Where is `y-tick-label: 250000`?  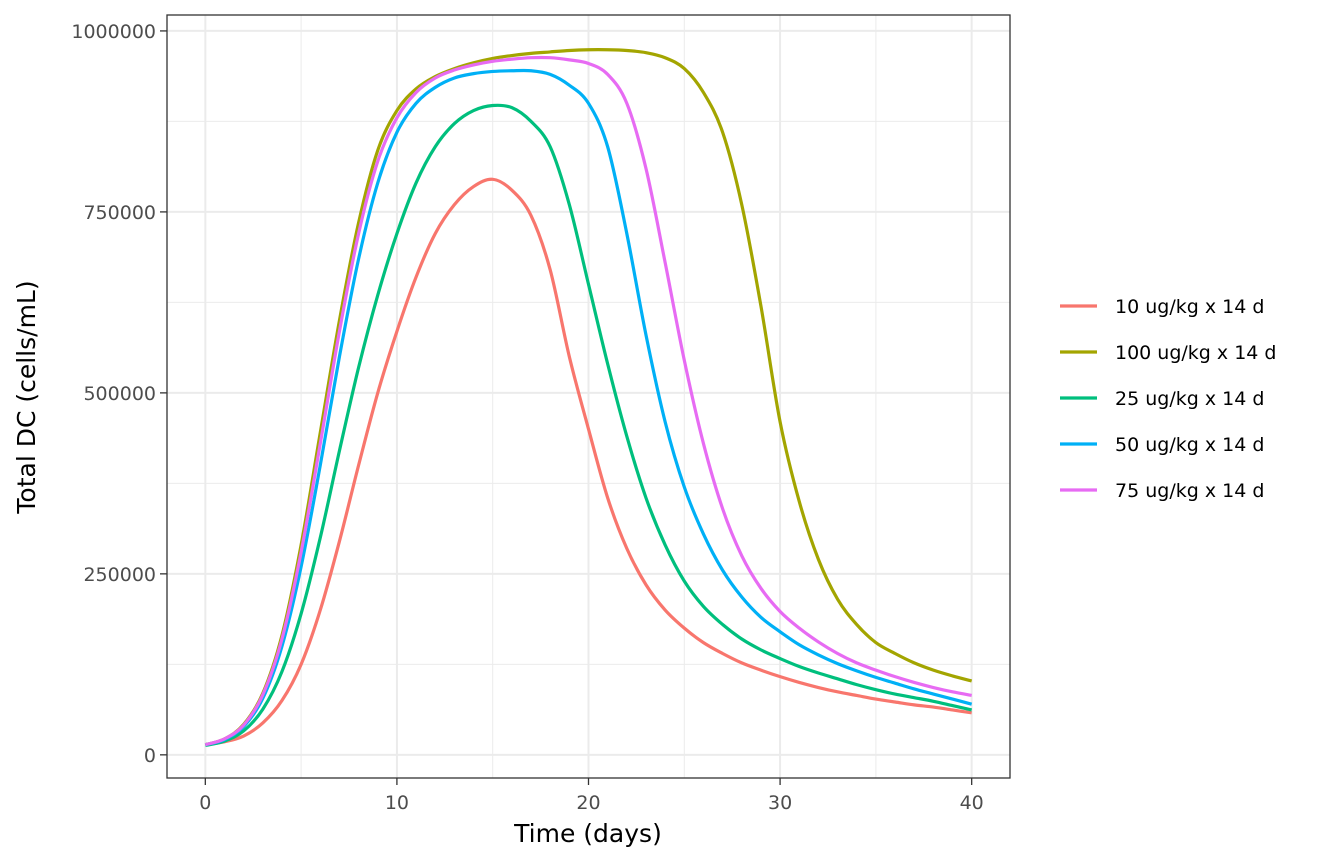 y-tick-label: 250000 is located at coordinates (119, 575).